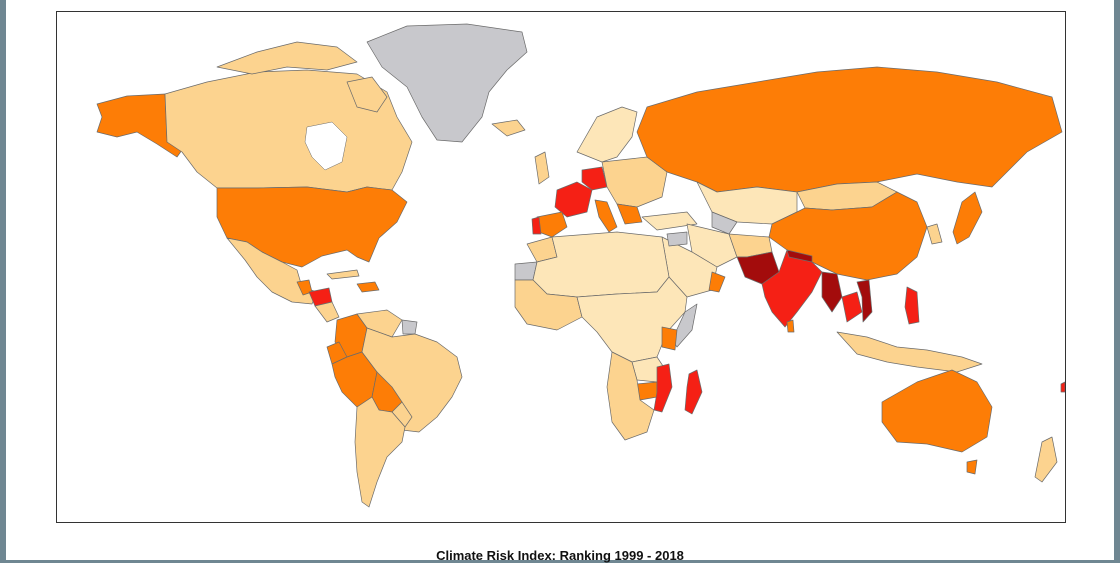 Image resolution: width=1120 pixels, height=563 pixels. What do you see at coordinates (630, 396) in the screenshot?
I see `southern-africa` at bounding box center [630, 396].